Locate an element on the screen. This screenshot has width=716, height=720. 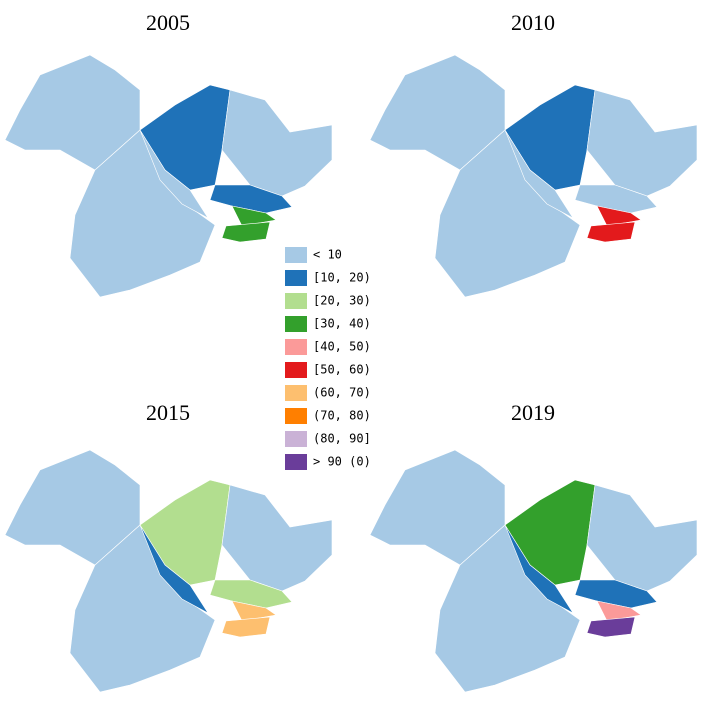
legend-label: > 90 (0) is located at coordinates (342, 462).